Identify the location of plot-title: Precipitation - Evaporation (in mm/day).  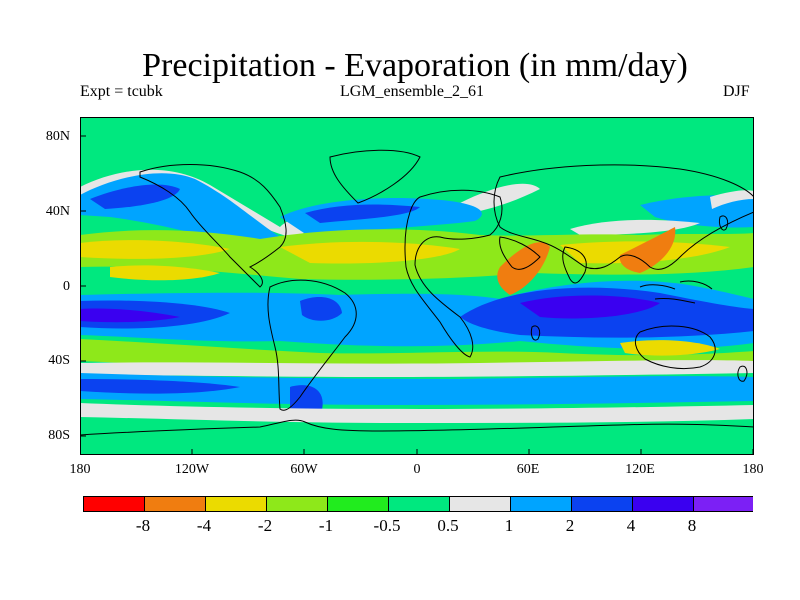
(415, 65).